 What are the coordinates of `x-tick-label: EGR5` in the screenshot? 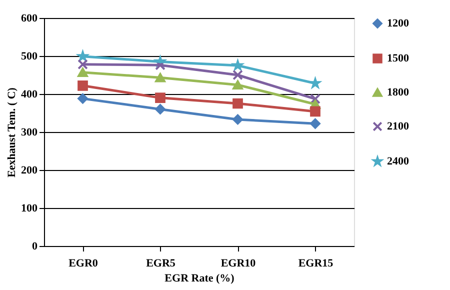 It's located at (161, 264).